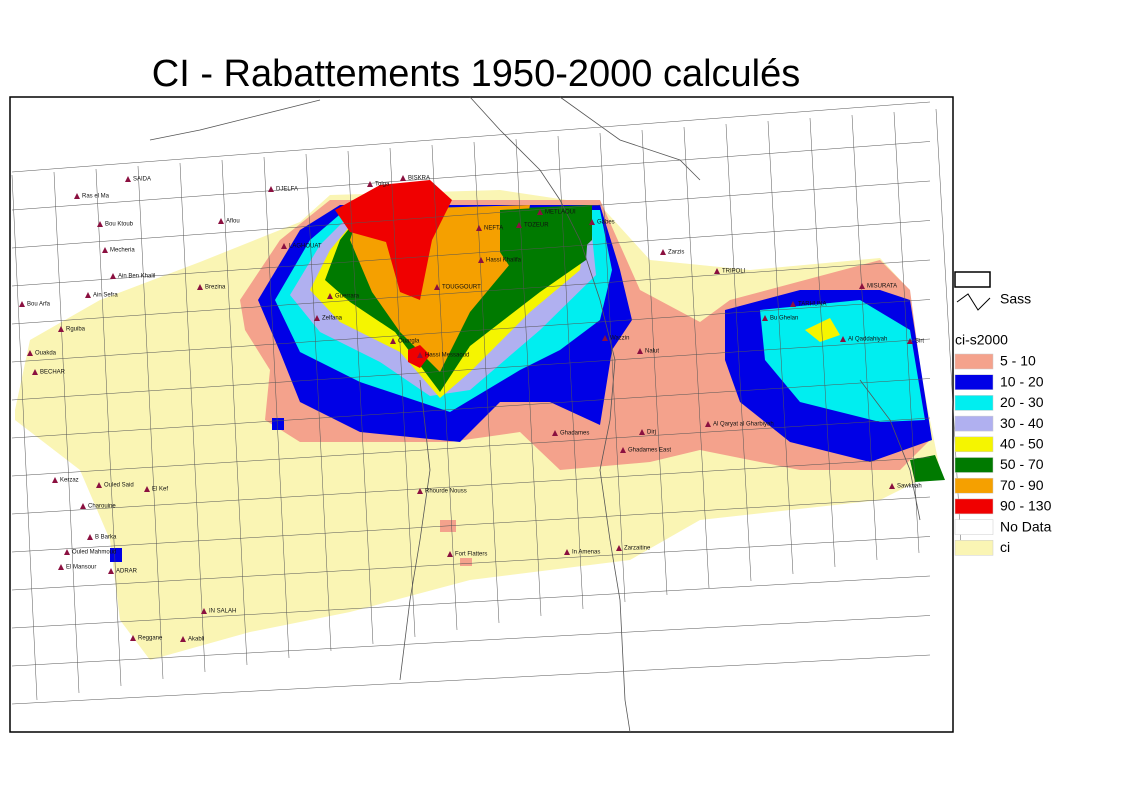 Image resolution: width=1122 pixels, height=799 pixels. What do you see at coordinates (461, 288) in the screenshot?
I see `place-label: TOUGGOURT` at bounding box center [461, 288].